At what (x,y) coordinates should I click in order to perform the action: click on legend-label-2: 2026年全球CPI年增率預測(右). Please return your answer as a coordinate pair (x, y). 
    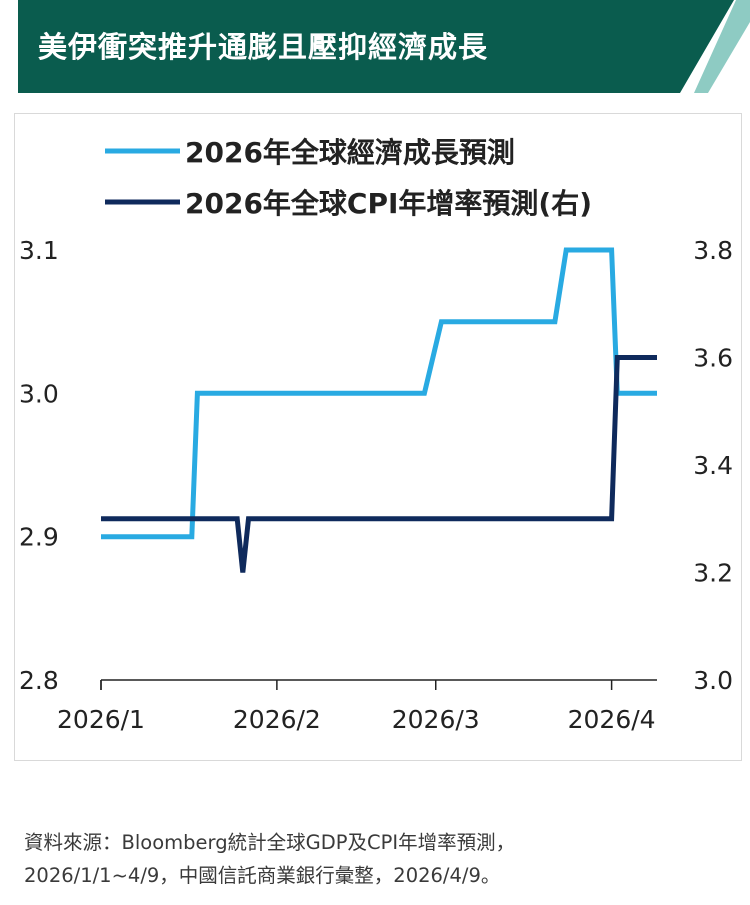
    Looking at the image, I should click on (388, 203).